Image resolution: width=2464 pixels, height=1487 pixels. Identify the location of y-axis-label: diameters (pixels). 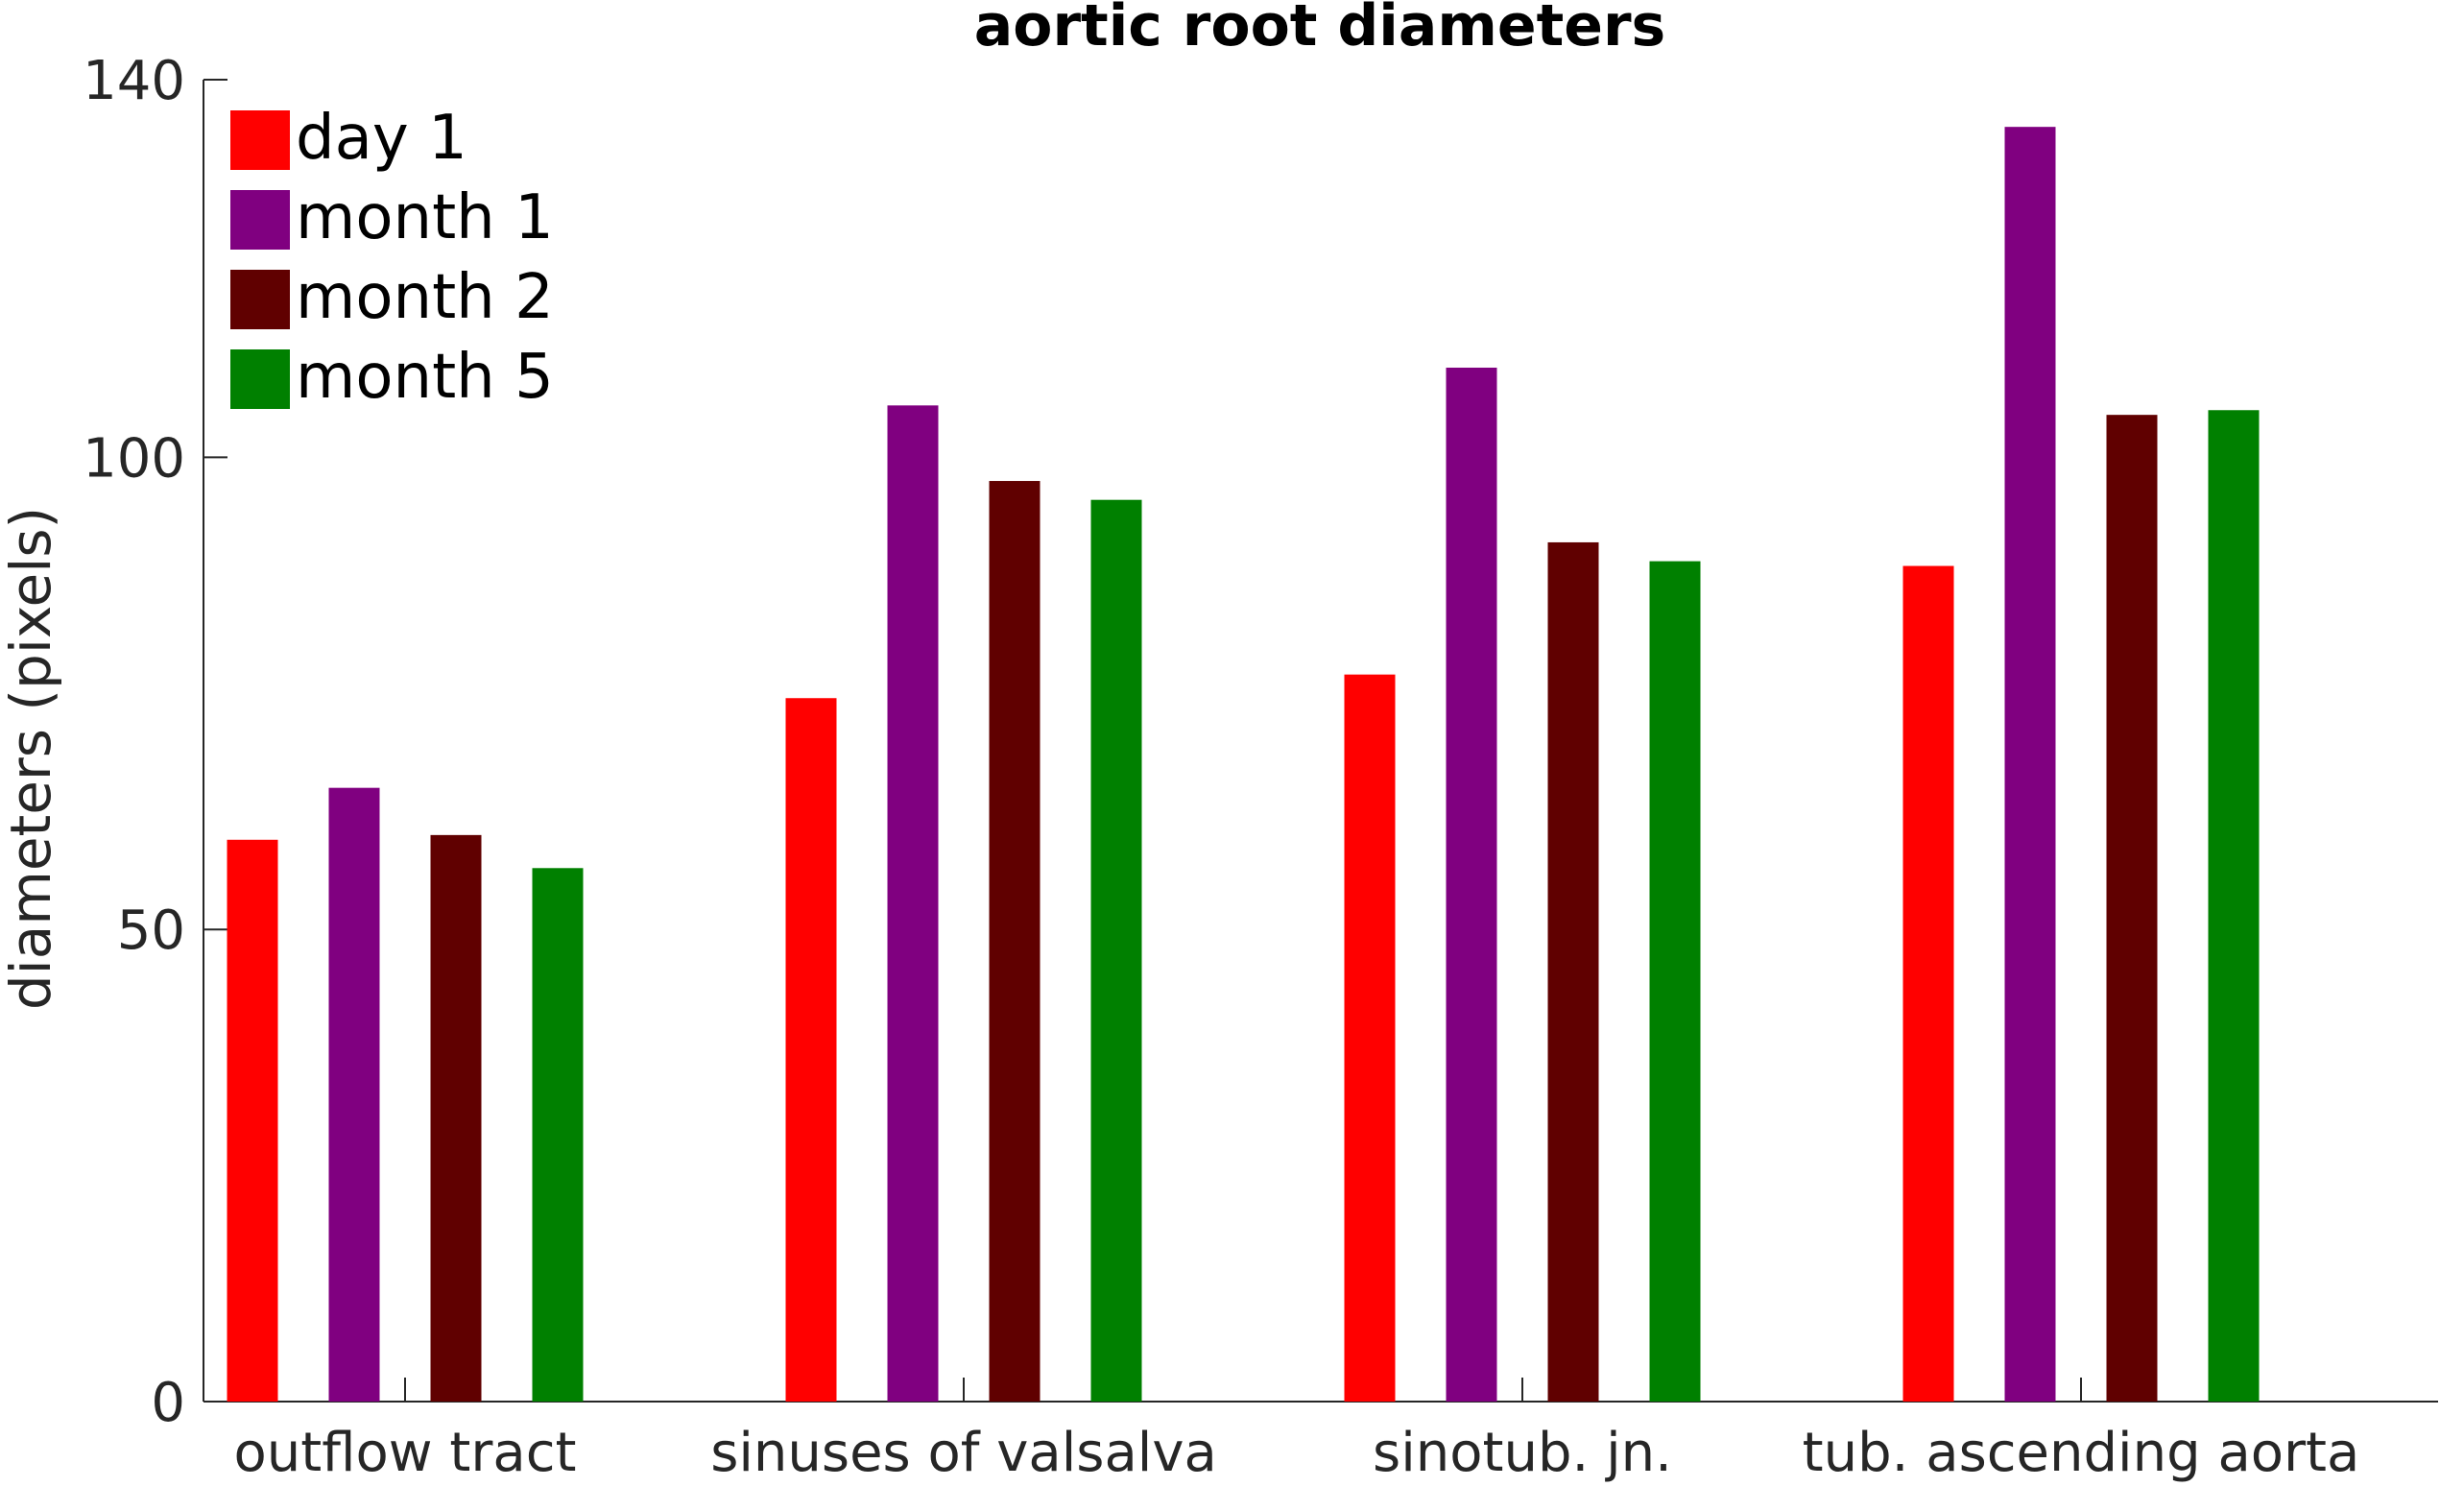
(31, 758).